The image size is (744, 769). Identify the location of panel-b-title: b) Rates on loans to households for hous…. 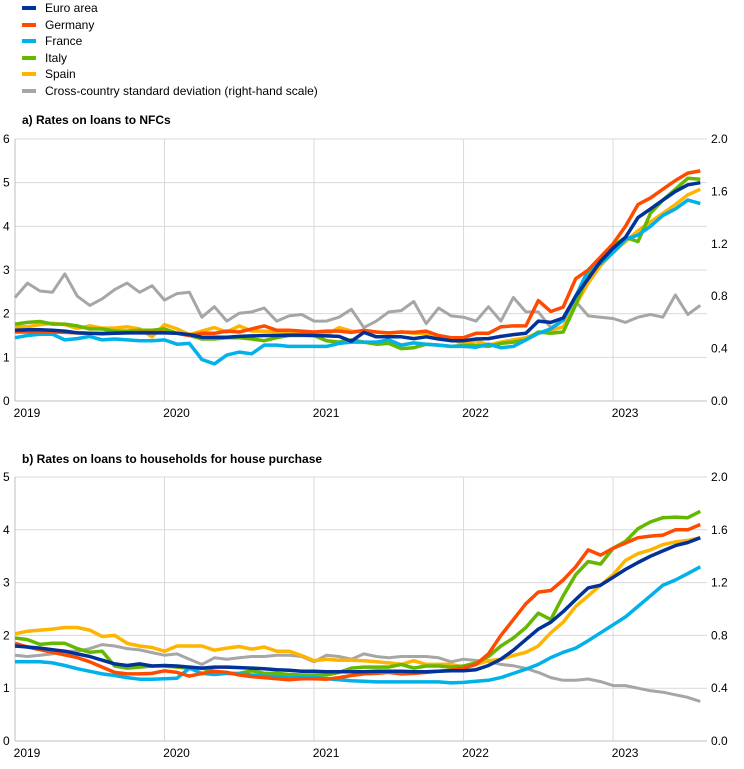
(172, 459).